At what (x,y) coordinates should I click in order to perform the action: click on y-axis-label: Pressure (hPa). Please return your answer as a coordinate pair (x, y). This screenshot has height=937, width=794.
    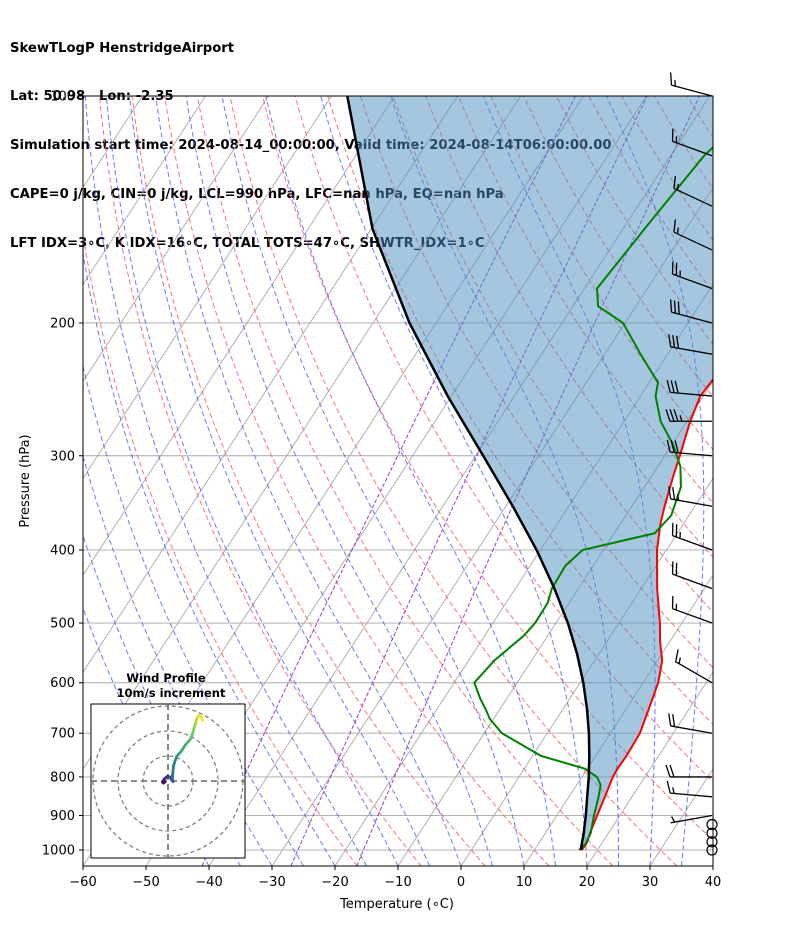
    Looking at the image, I should click on (25, 480).